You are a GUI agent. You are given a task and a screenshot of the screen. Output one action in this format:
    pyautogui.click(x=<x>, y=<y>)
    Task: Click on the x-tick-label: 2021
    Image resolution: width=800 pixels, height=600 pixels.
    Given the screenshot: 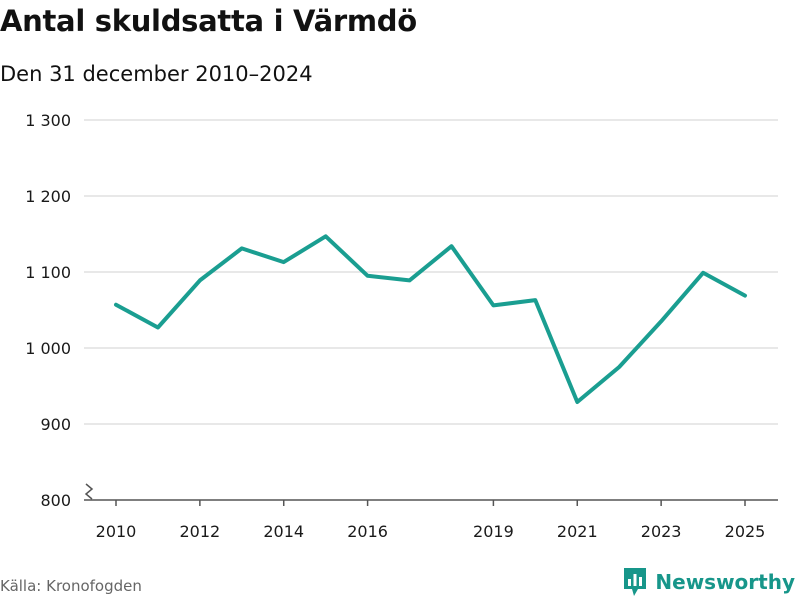 What is the action you would take?
    pyautogui.click(x=577, y=531)
    